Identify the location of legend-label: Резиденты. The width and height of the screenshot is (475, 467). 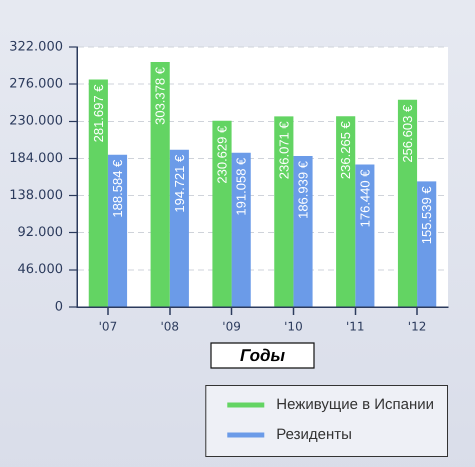
(314, 435).